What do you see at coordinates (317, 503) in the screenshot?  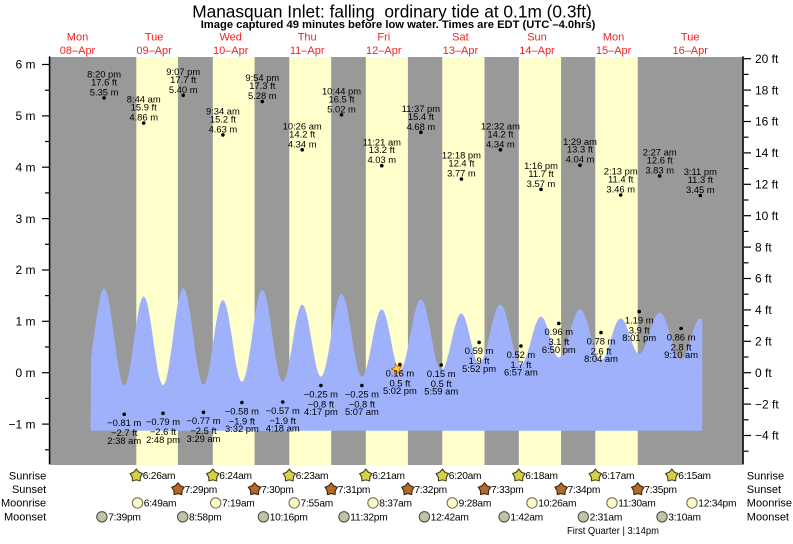 I see `svg-text: 7:55am` at bounding box center [317, 503].